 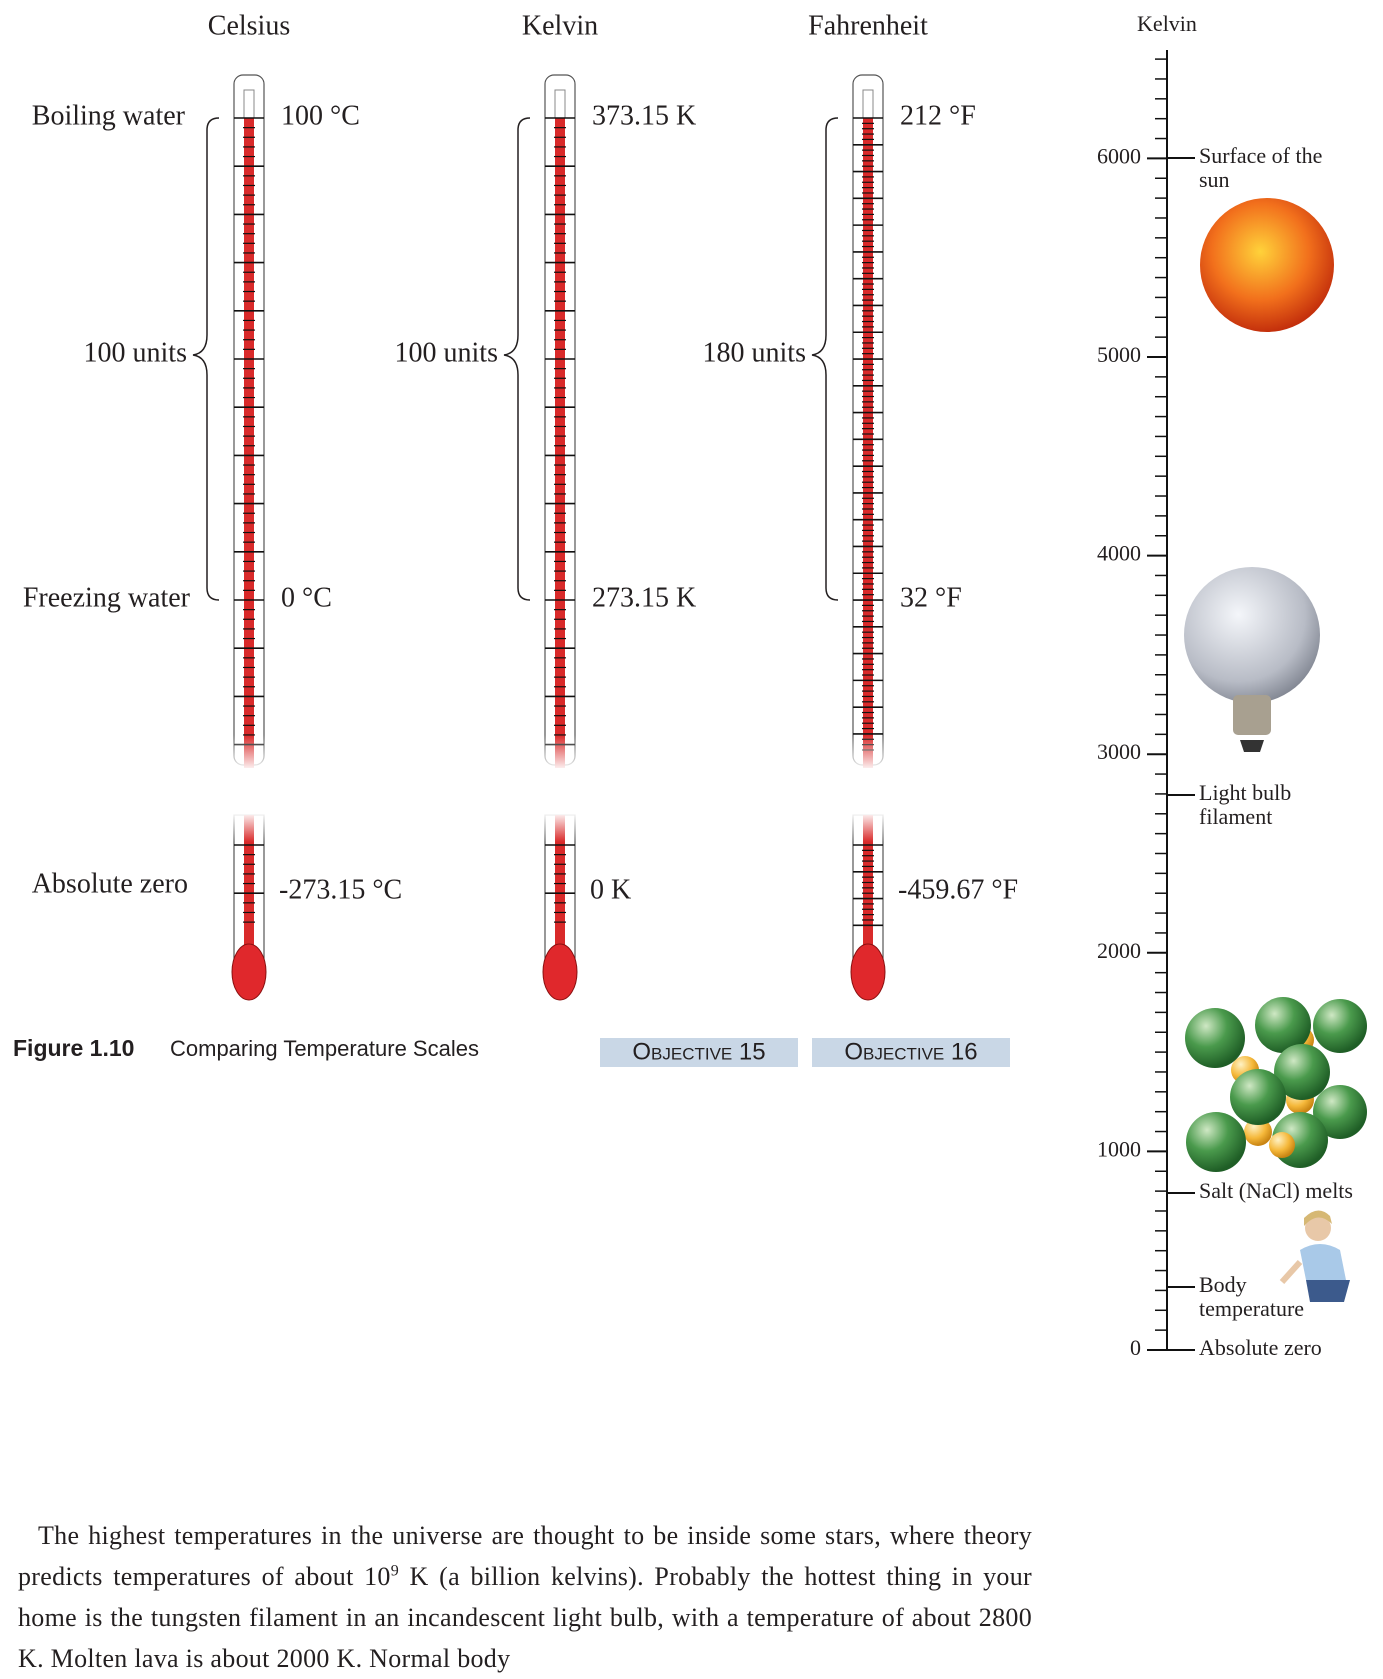 I want to click on figure-number: Figure 1.10, so click(x=73, y=1048).